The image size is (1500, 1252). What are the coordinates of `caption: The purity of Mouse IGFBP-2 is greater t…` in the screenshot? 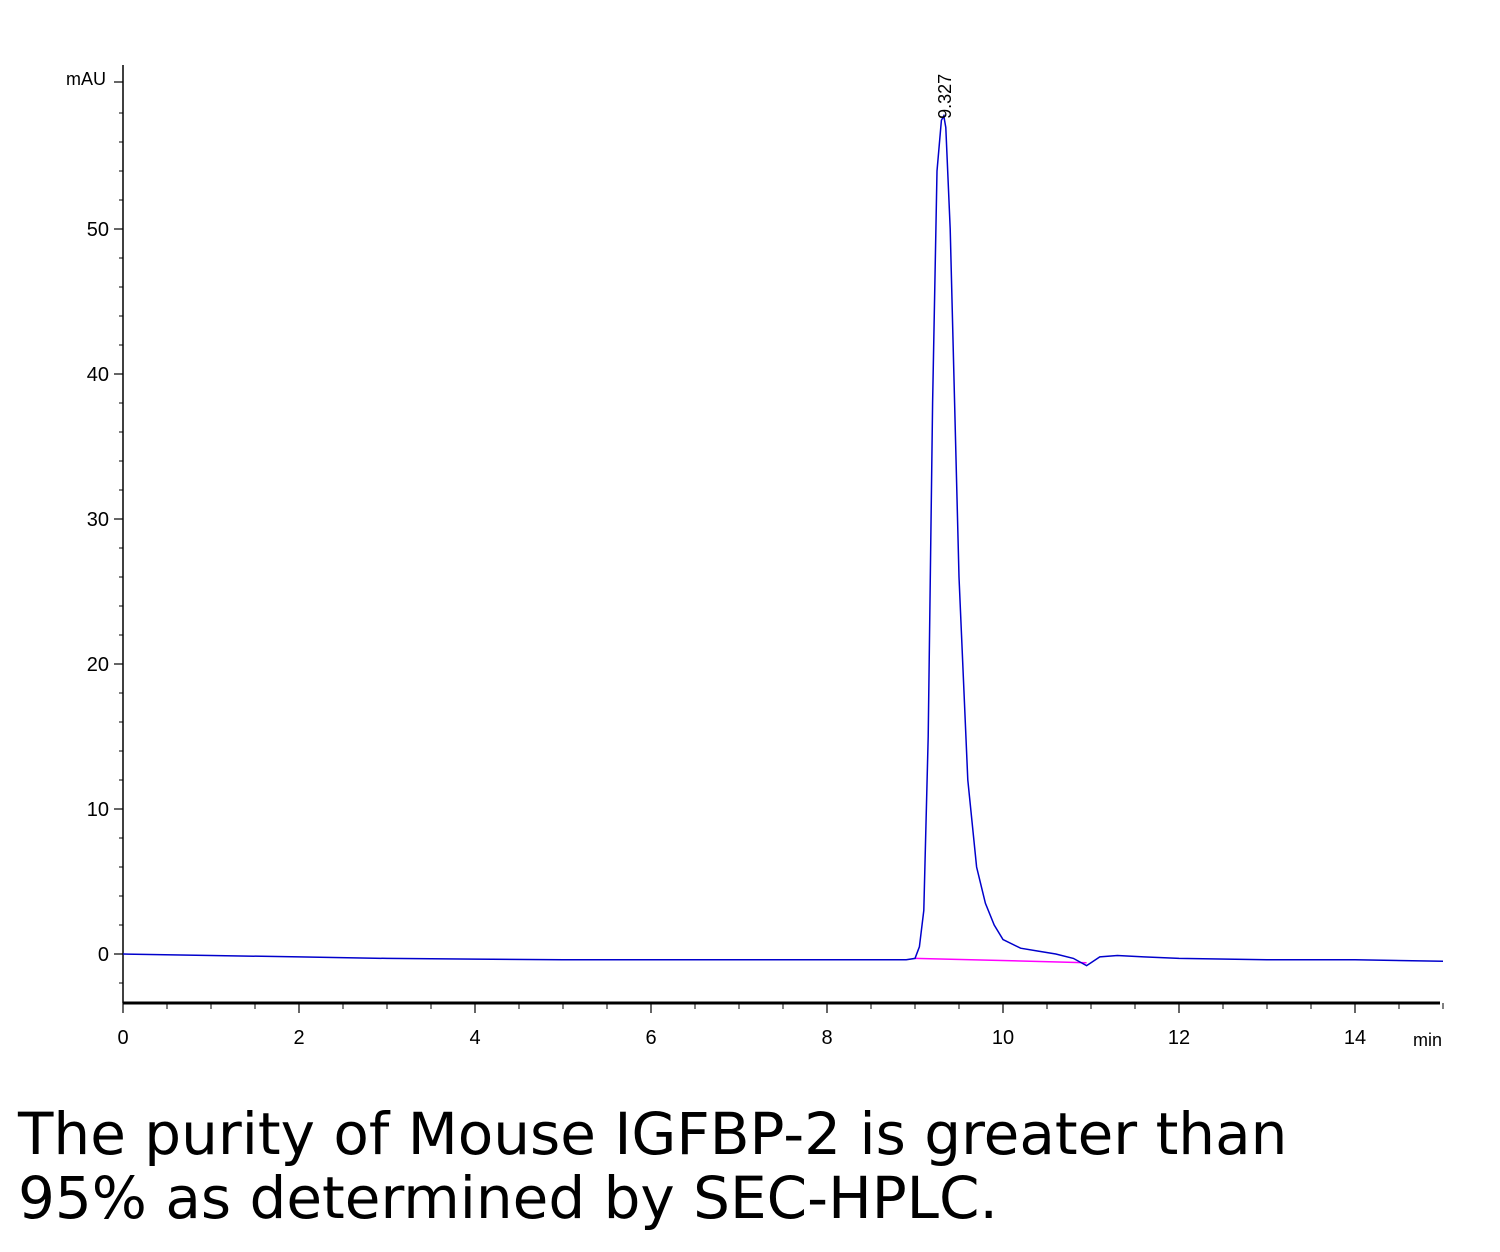 It's located at (748, 1166).